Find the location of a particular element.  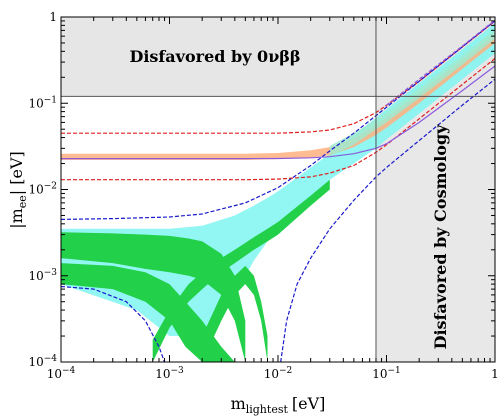

x-tick-label: 10⁻¹ is located at coordinates (386, 373).